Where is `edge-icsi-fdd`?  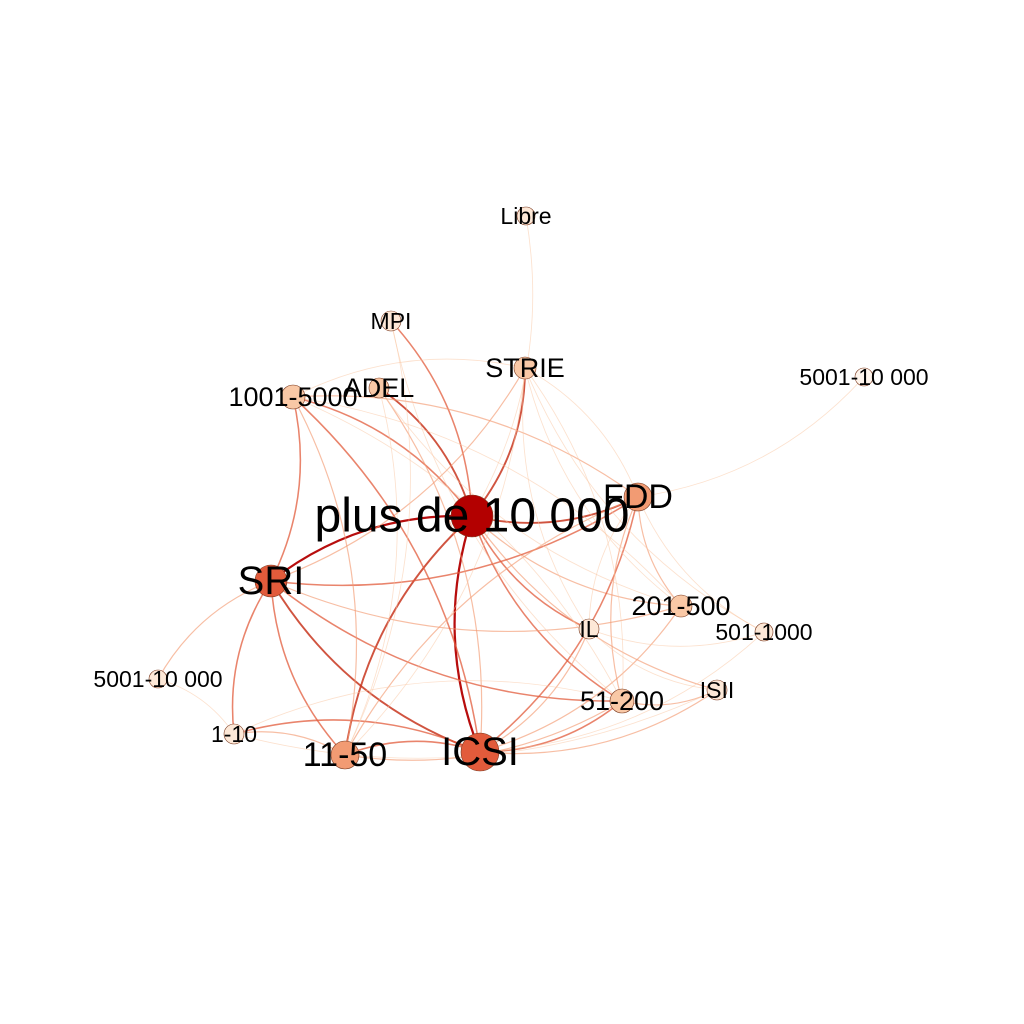 edge-icsi-fdd is located at coordinates (559, 624).